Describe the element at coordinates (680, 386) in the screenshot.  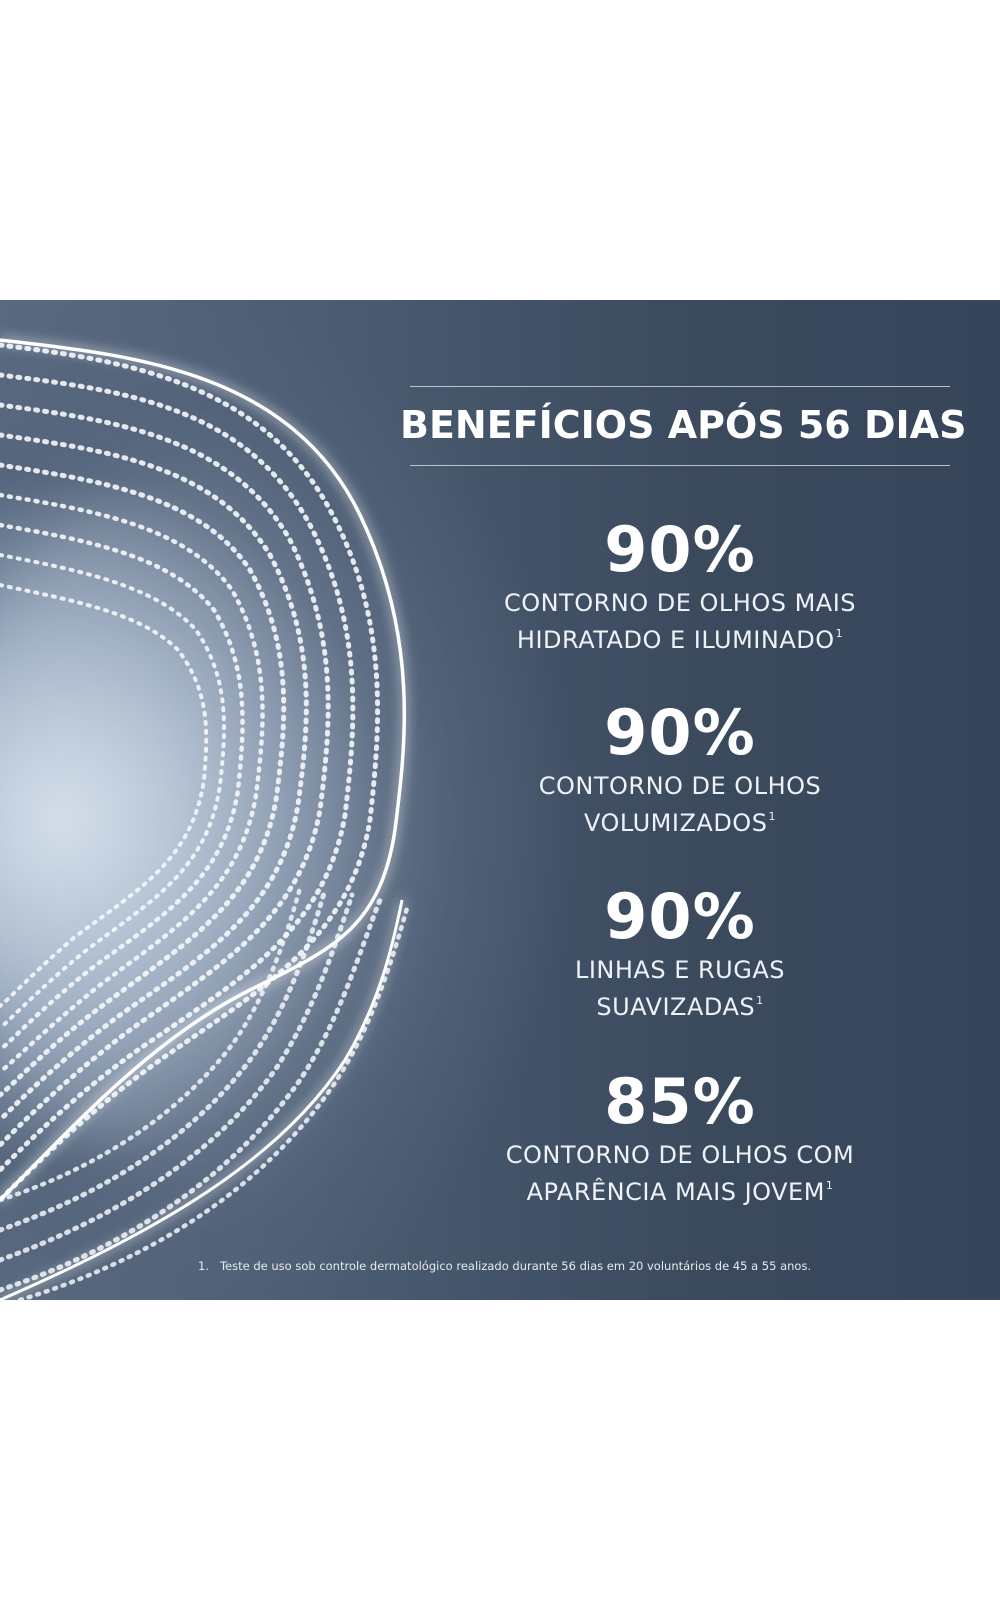
I see `top-divider` at that location.